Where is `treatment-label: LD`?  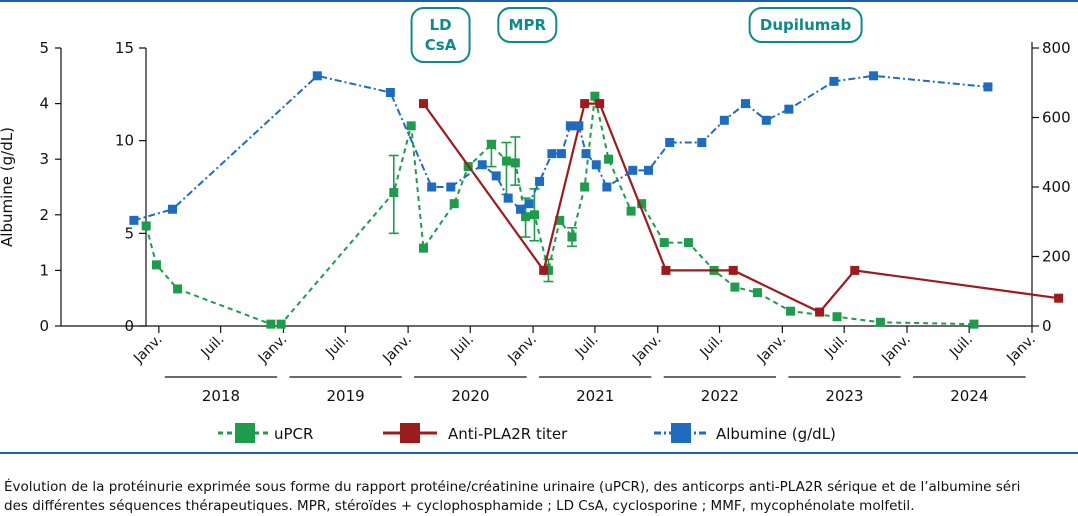 treatment-label: LD is located at coordinates (441, 25).